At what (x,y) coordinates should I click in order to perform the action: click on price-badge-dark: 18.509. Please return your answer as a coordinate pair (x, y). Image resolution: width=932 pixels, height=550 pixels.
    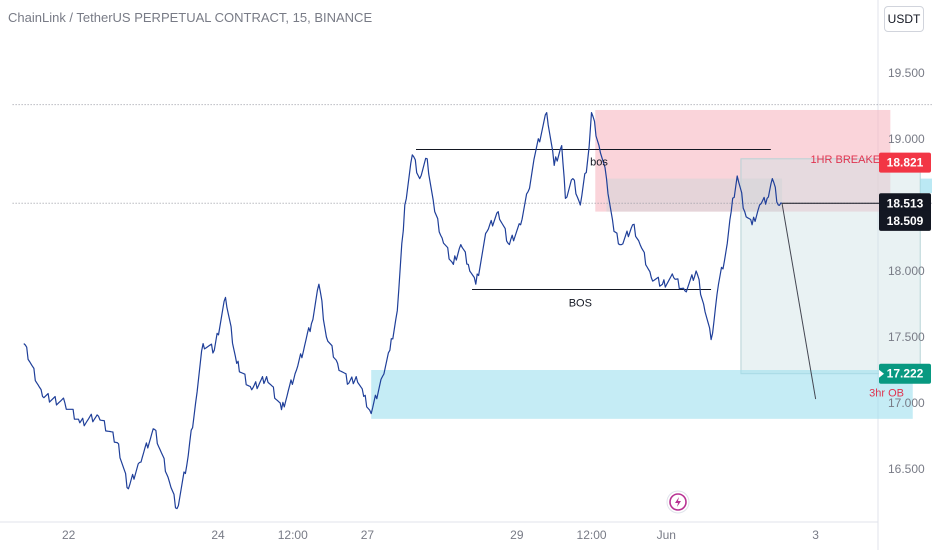
    Looking at the image, I should click on (905, 220).